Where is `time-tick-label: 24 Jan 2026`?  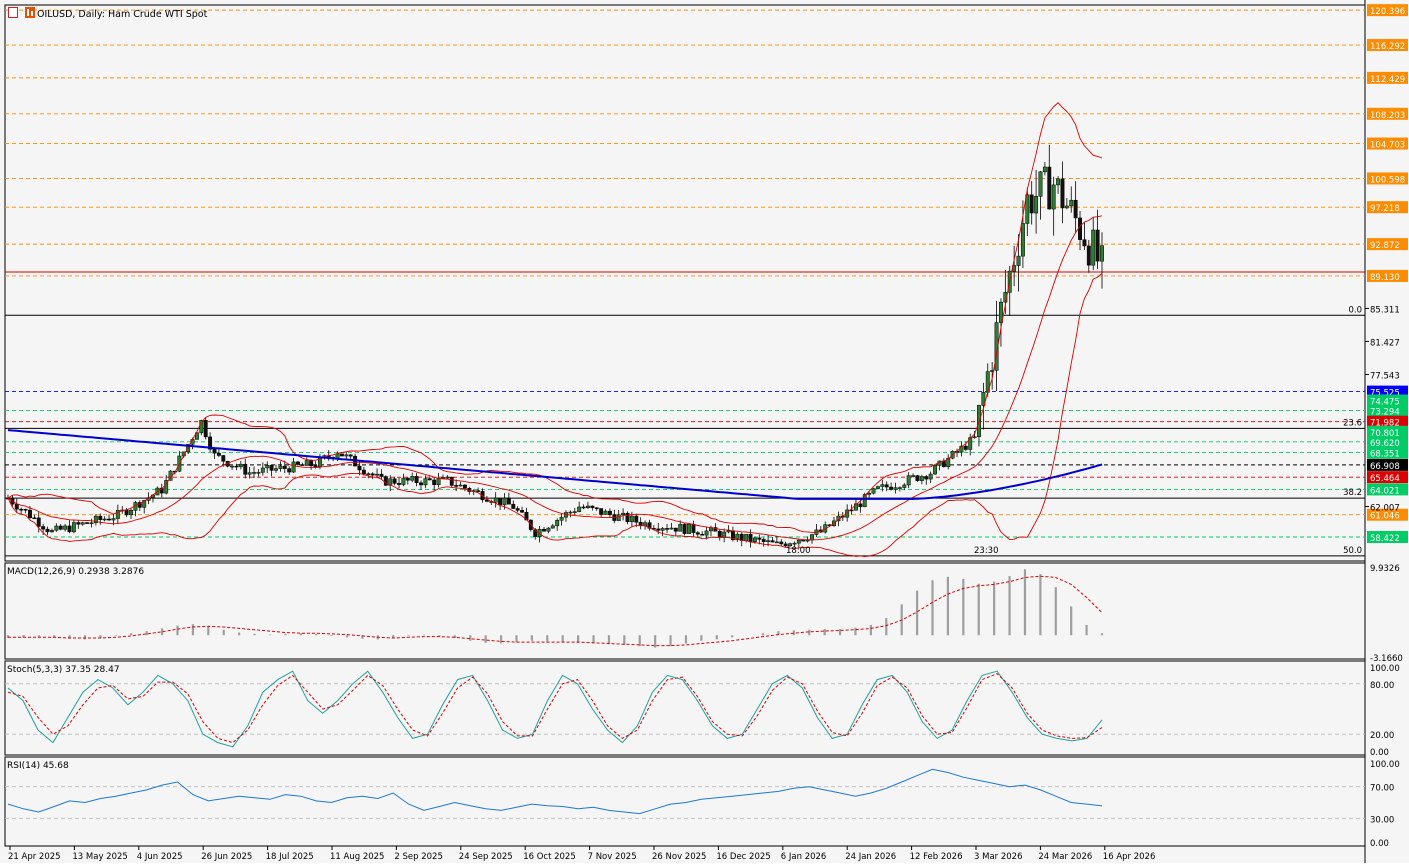 time-tick-label: 24 Jan 2026 is located at coordinates (870, 857).